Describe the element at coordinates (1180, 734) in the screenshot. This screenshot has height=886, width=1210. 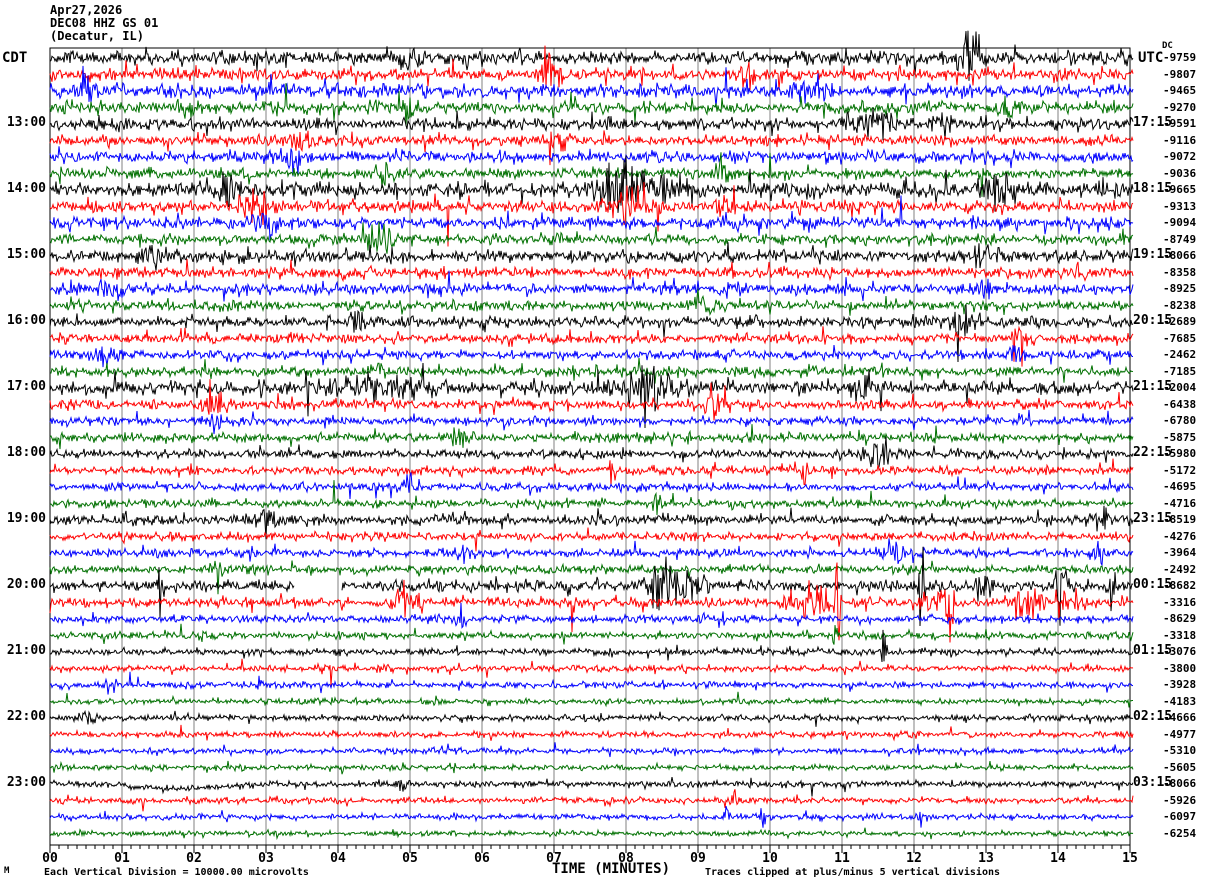
I see `dc-offset-value: -4977` at that location.